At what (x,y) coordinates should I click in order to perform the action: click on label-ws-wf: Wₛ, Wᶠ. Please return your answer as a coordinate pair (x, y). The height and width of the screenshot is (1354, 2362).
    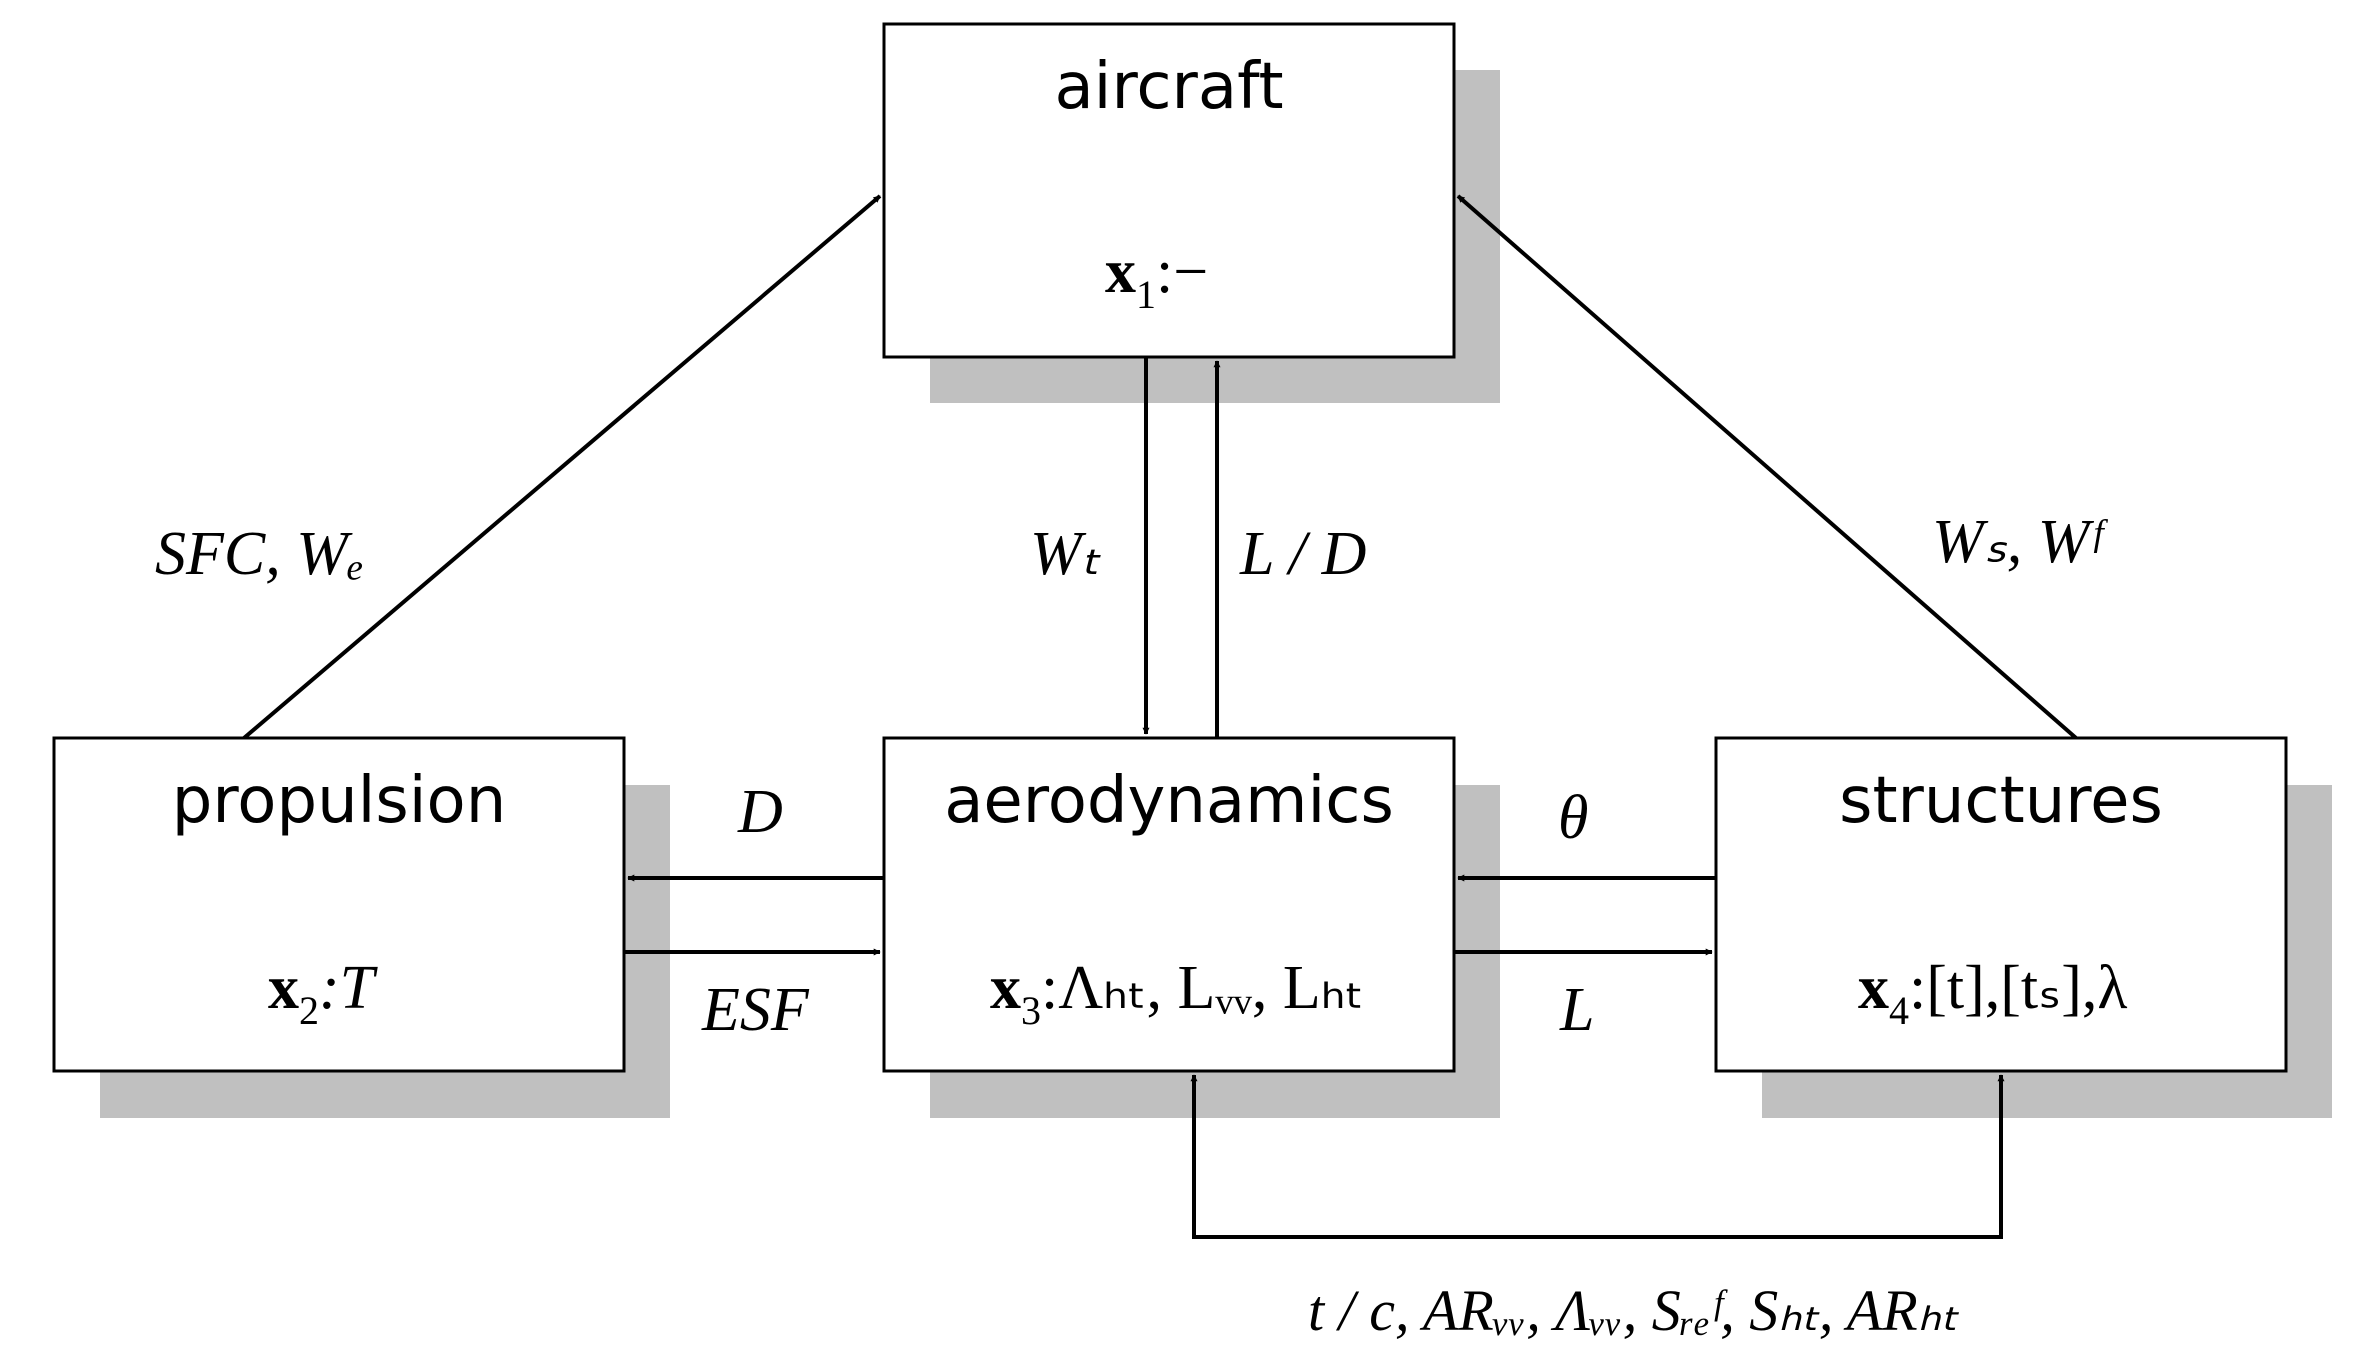
    Looking at the image, I should click on (2020, 542).